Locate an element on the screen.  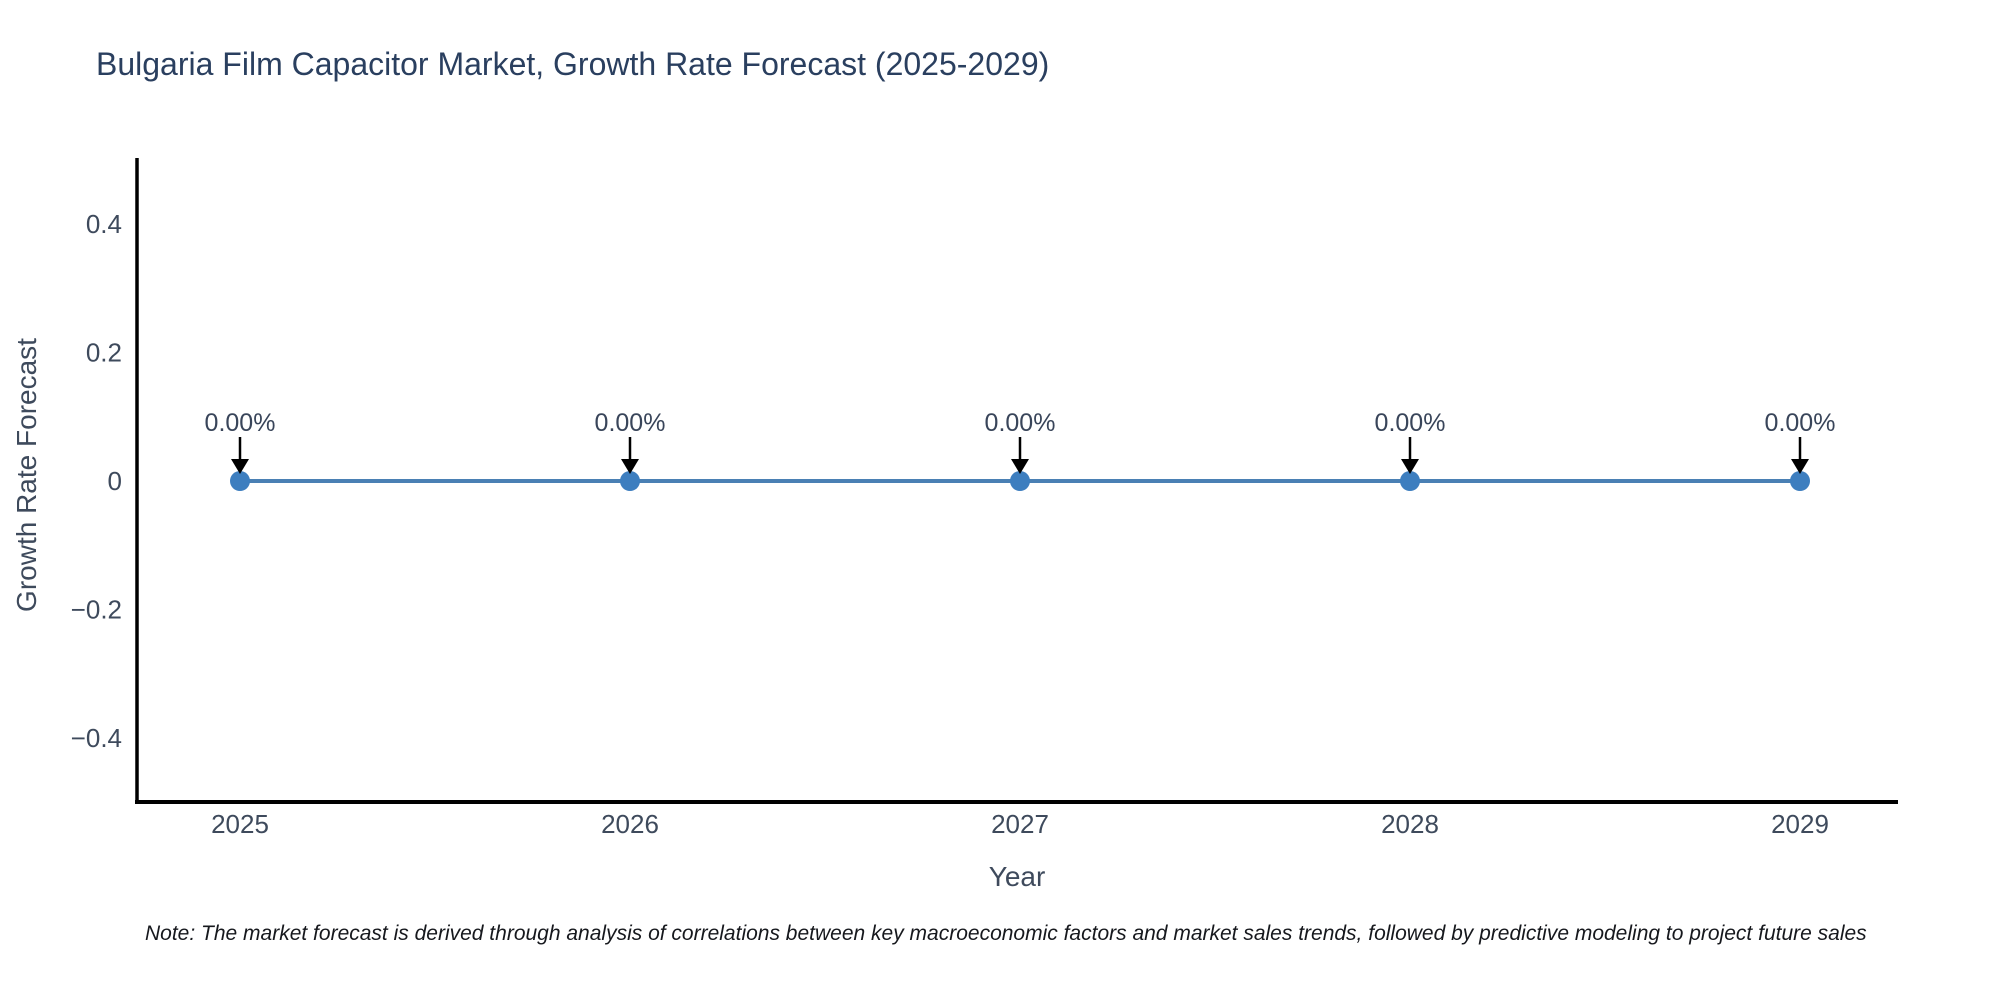
y-tick-label: 0.4 is located at coordinates (104, 224).